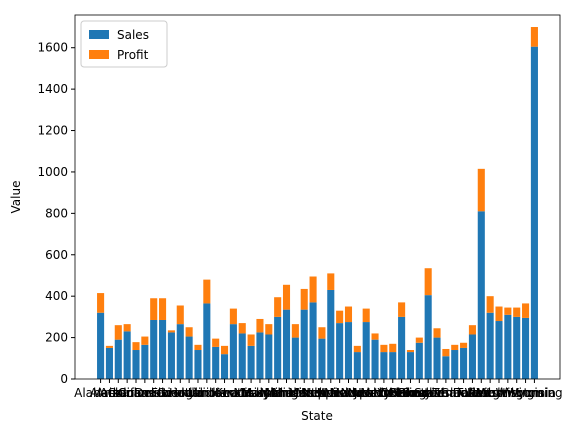 The height and width of the screenshot is (432, 586). I want to click on x-tick-label: Connecticut, so click(154, 393).